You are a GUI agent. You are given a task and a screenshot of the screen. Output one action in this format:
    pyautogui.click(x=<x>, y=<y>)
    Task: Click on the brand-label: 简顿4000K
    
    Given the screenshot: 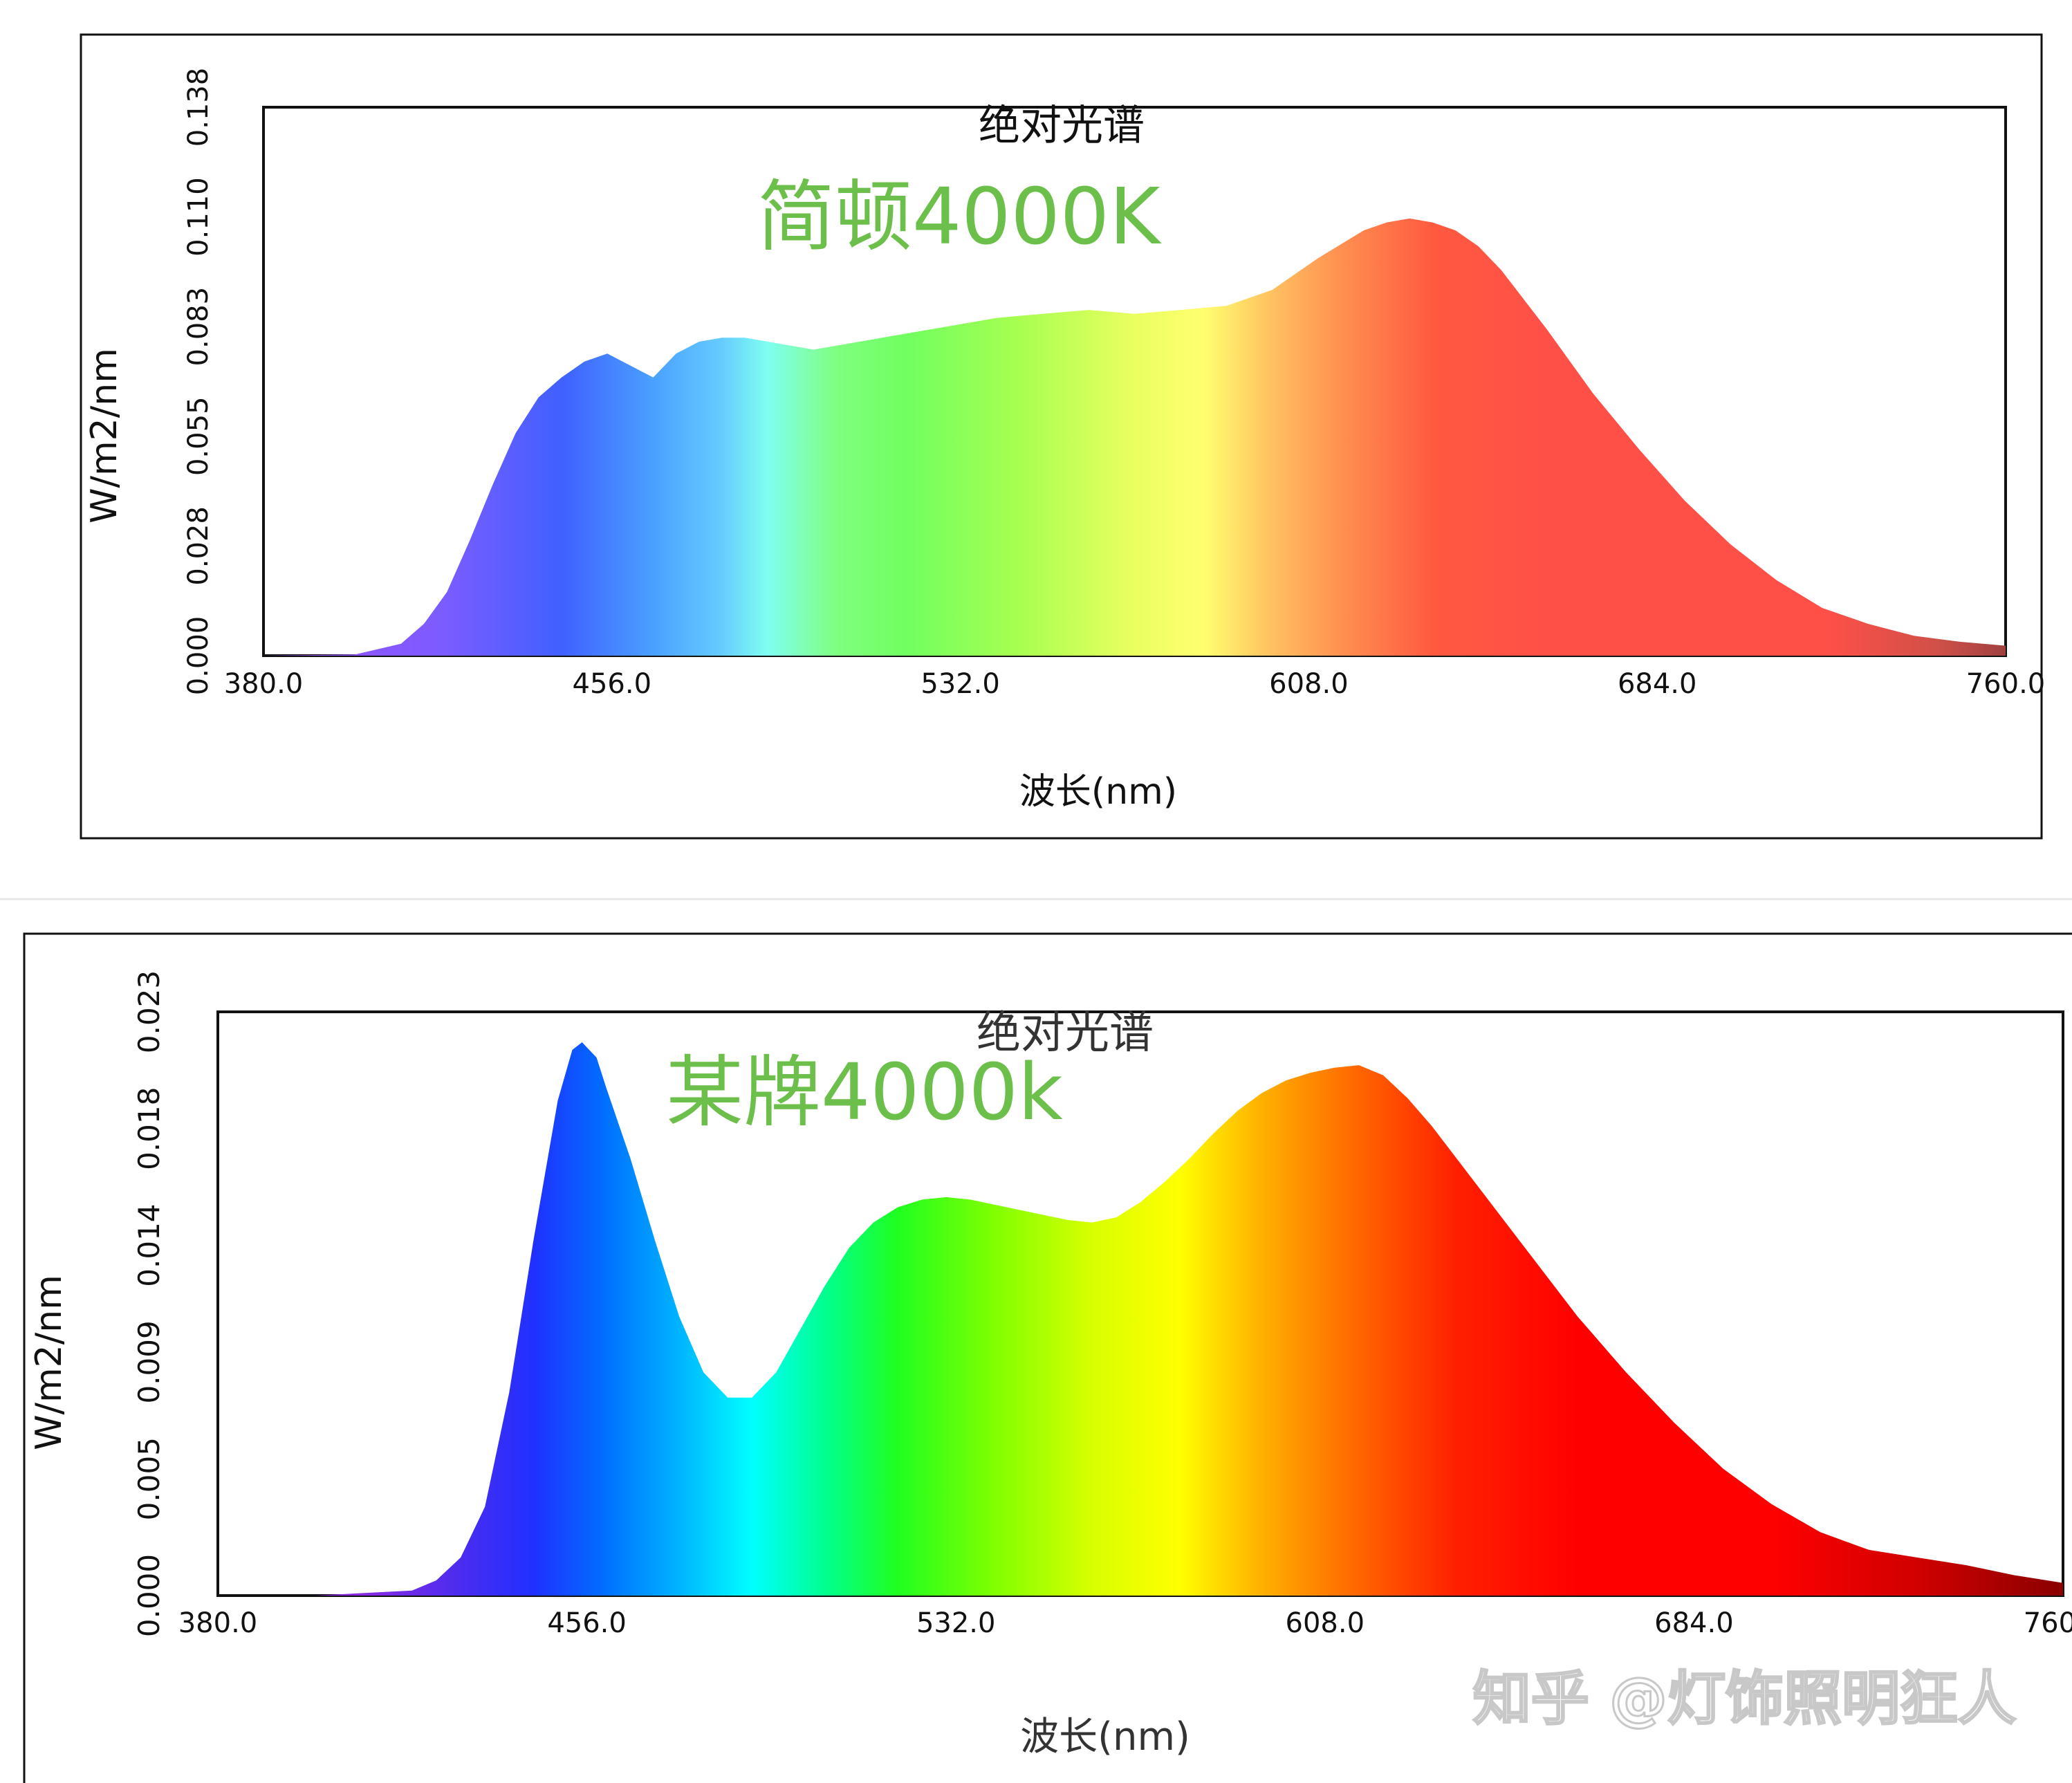 What is the action you would take?
    pyautogui.click(x=959, y=217)
    